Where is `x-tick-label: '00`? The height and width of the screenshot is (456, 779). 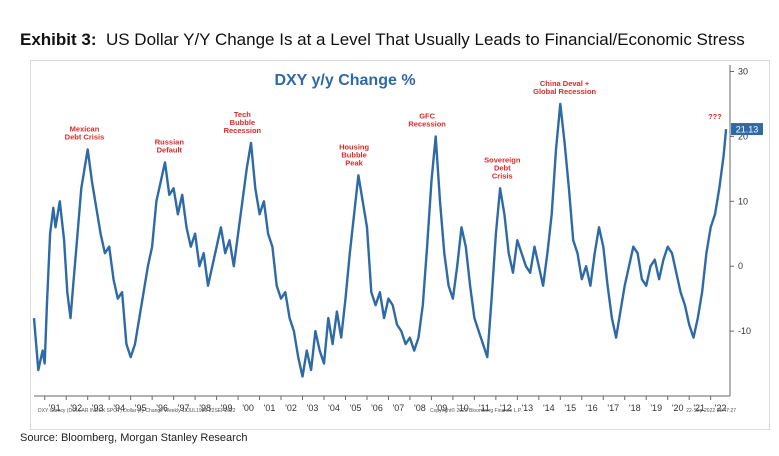 x-tick-label: '00 is located at coordinates (248, 408).